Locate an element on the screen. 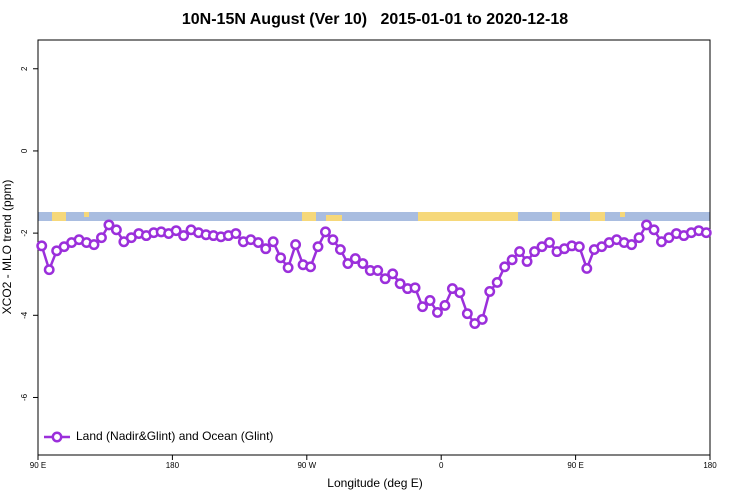 The image size is (750, 500). y-axis-label: XCO2 - MLO trend (ppm) is located at coordinates (7, 247).